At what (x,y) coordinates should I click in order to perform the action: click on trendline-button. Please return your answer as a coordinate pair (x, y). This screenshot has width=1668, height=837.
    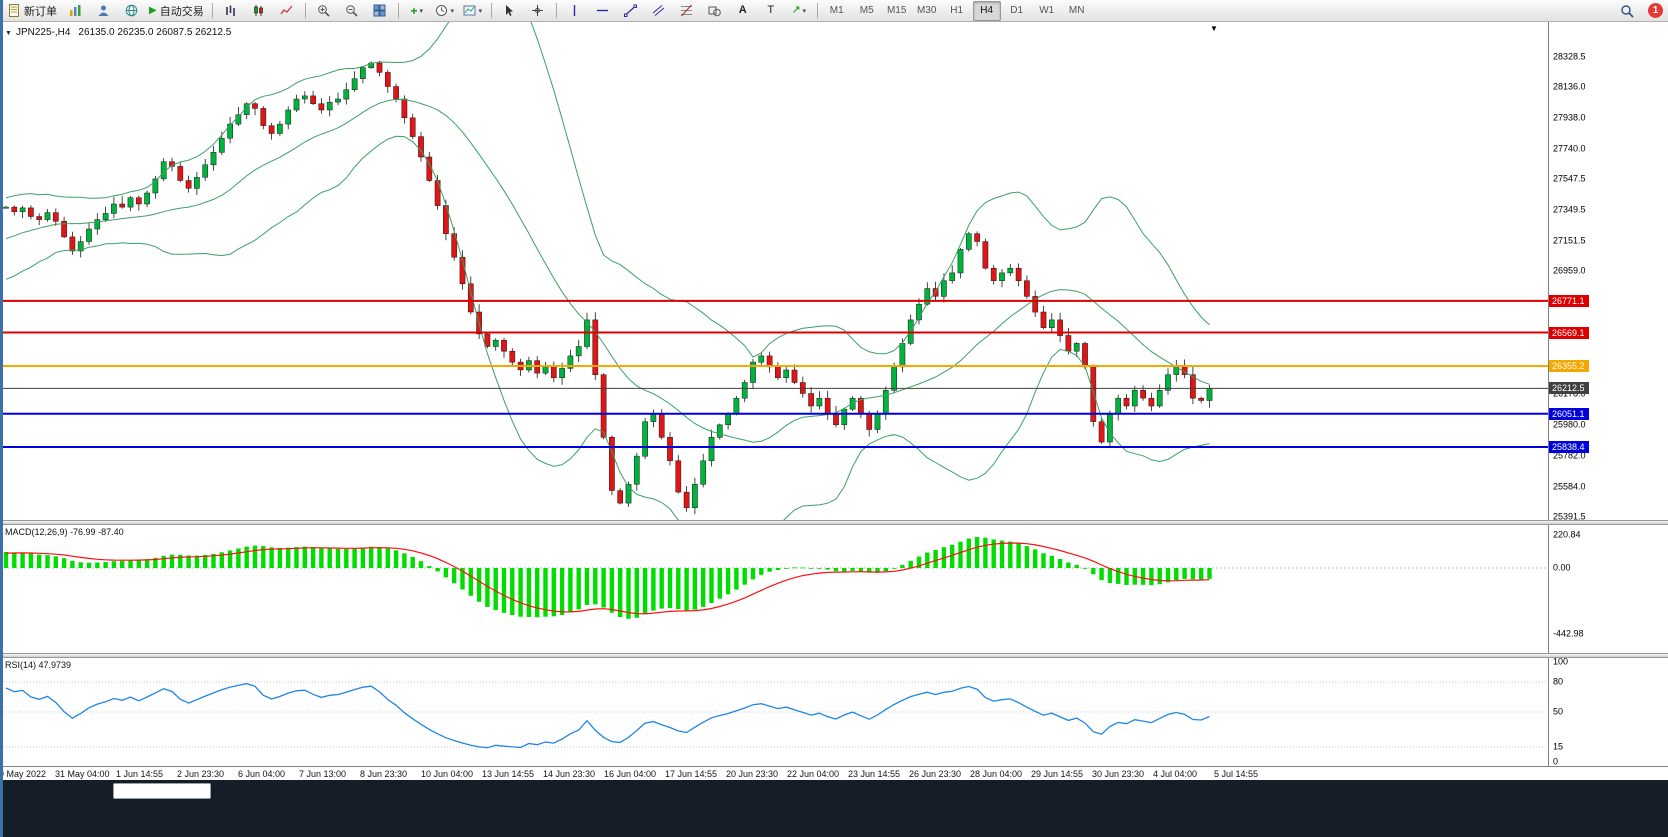
    Looking at the image, I should click on (631, 11).